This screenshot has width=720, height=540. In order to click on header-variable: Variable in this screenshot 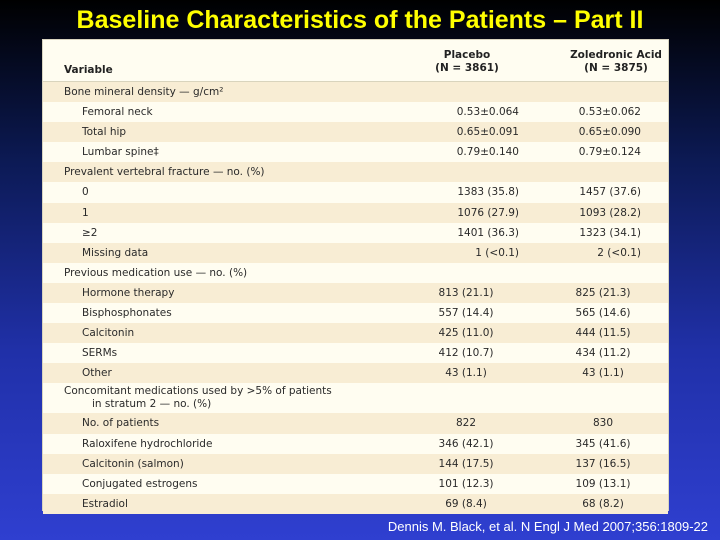, I will do `click(88, 70)`.